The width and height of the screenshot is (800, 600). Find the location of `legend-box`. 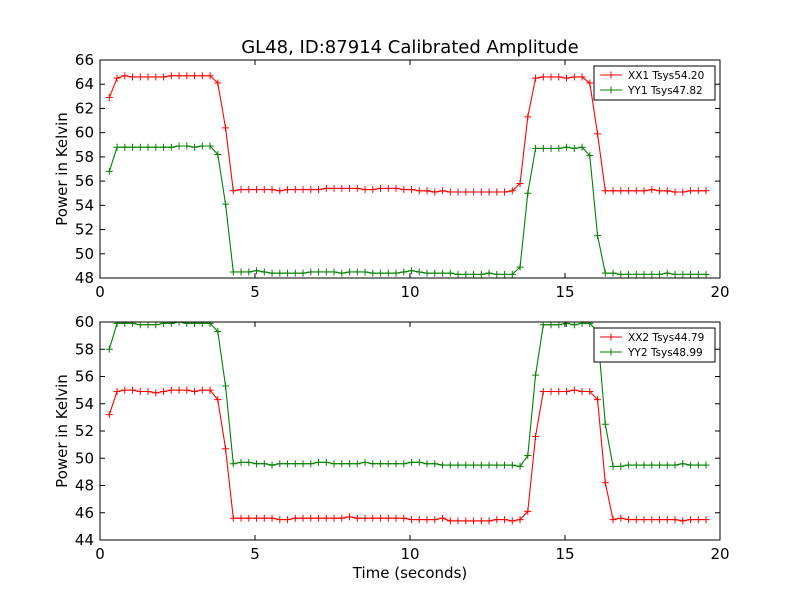

legend-box is located at coordinates (654, 345).